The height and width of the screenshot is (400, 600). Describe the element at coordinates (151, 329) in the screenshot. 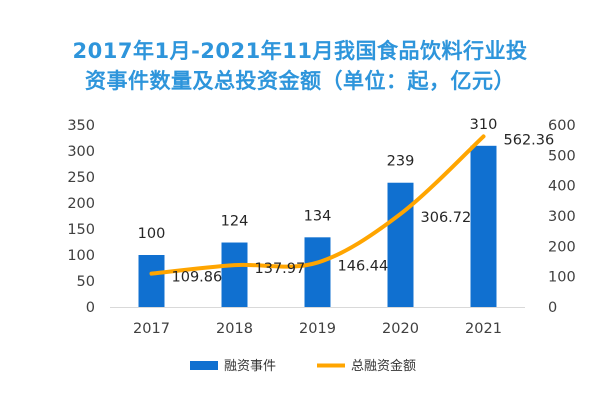

I see `x-tick-label: 2017` at that location.